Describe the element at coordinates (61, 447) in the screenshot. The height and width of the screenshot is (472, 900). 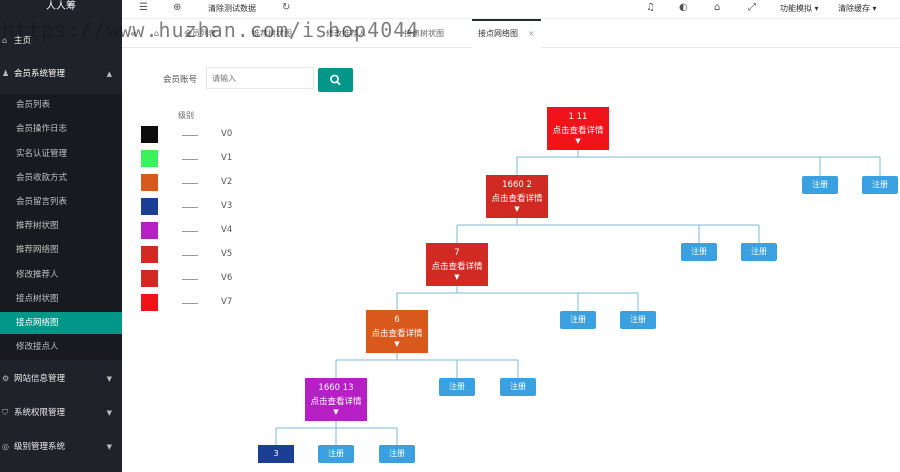
I see `sidebar-group-levels: ◎ 级别管理系统 ▼` at that location.